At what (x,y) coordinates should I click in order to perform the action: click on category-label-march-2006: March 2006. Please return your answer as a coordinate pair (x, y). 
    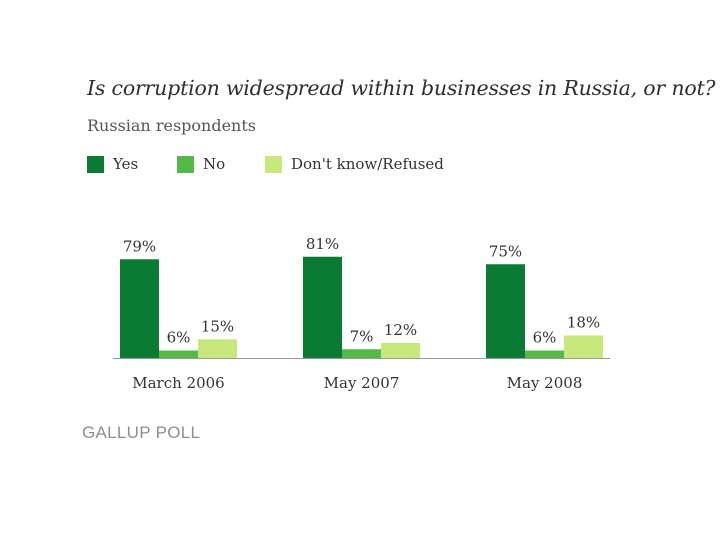
    Looking at the image, I should click on (178, 383).